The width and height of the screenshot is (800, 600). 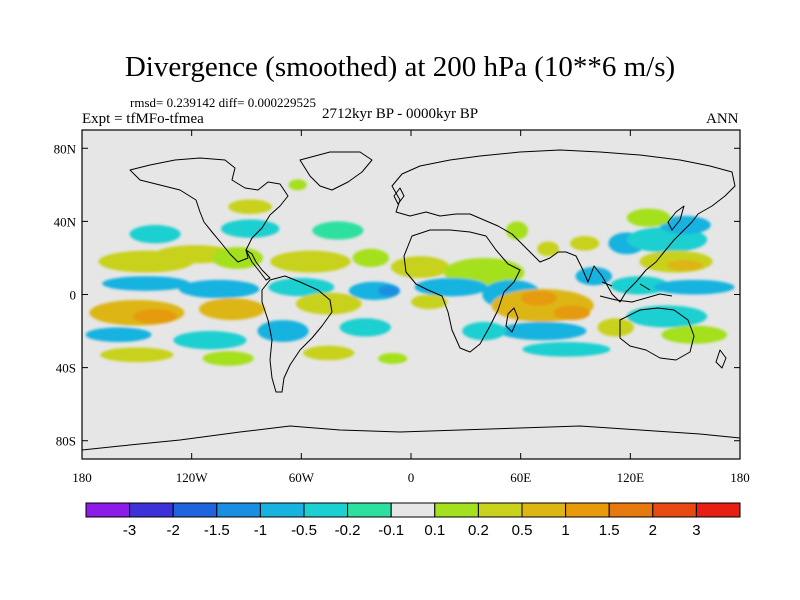 I want to click on colorbar-label: -1.5, so click(x=217, y=530).